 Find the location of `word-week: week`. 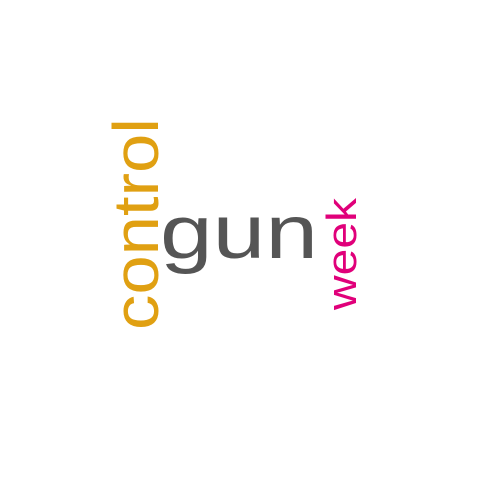

word-week: week is located at coordinates (341, 254).